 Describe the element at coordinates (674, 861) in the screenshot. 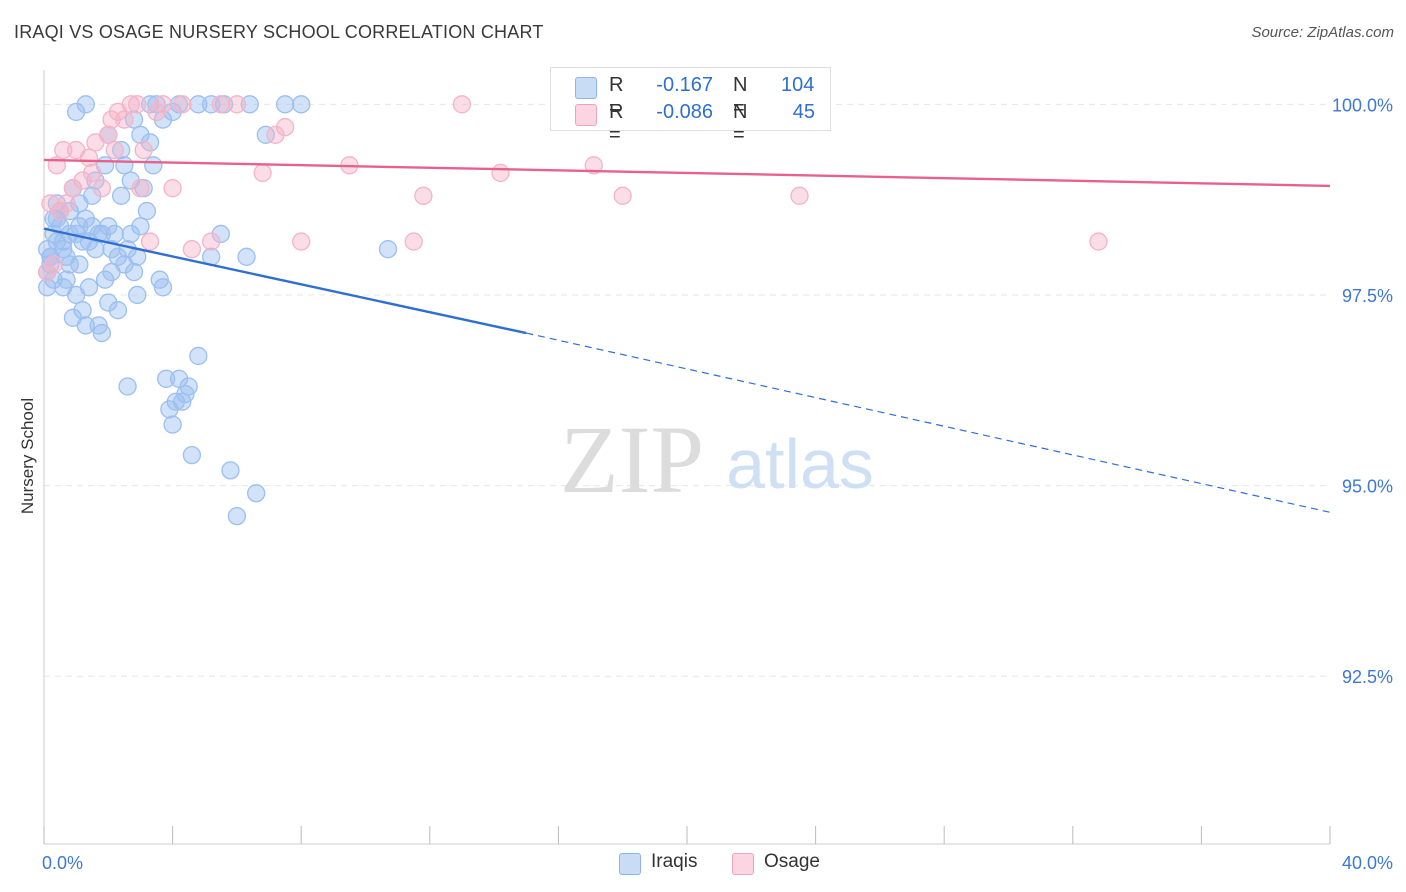

I see `legend-label: Iraqis` at that location.